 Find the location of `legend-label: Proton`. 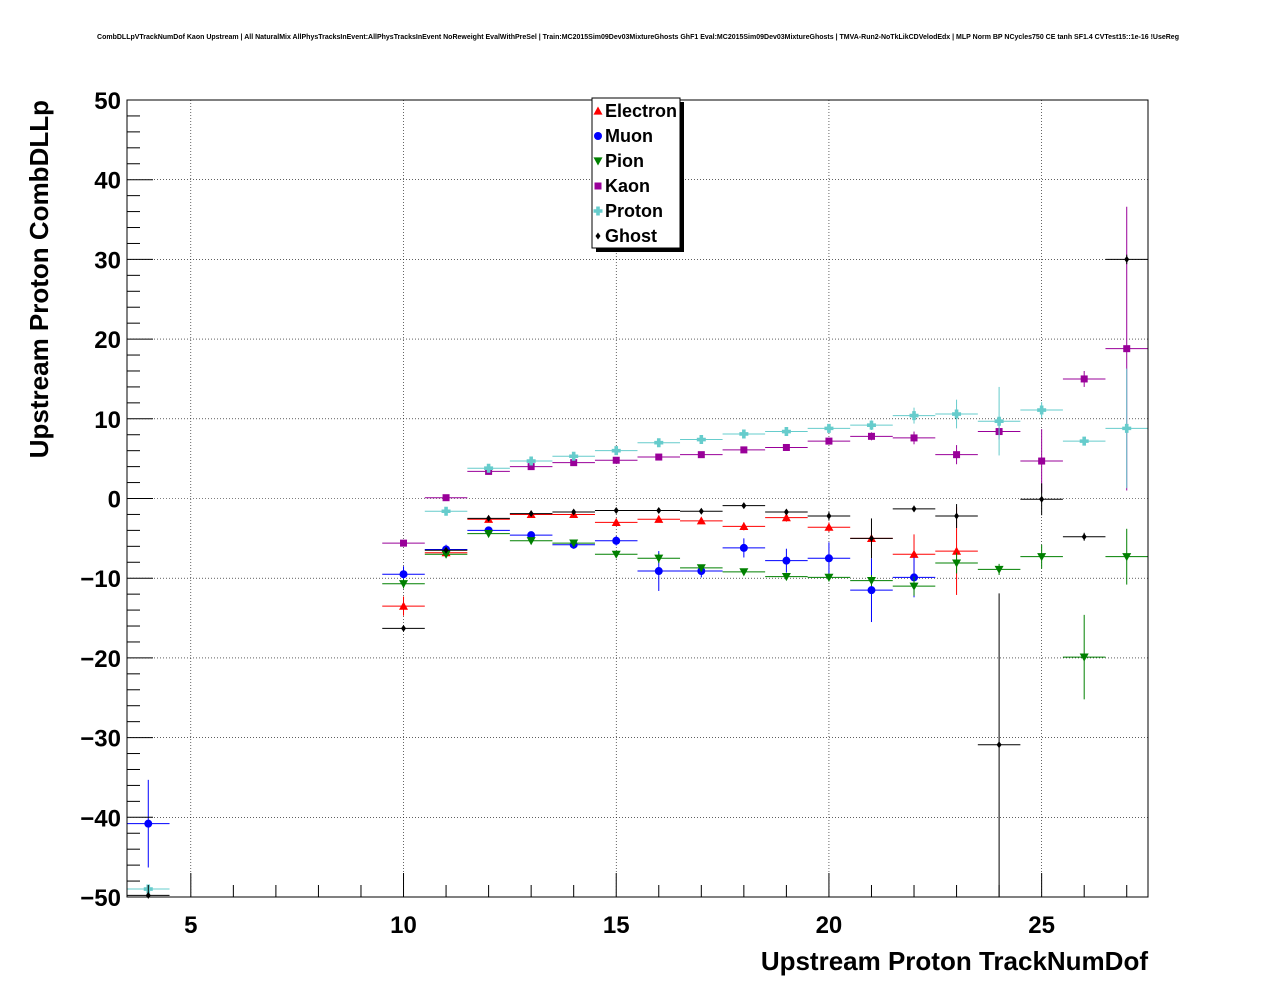

legend-label: Proton is located at coordinates (634, 211).